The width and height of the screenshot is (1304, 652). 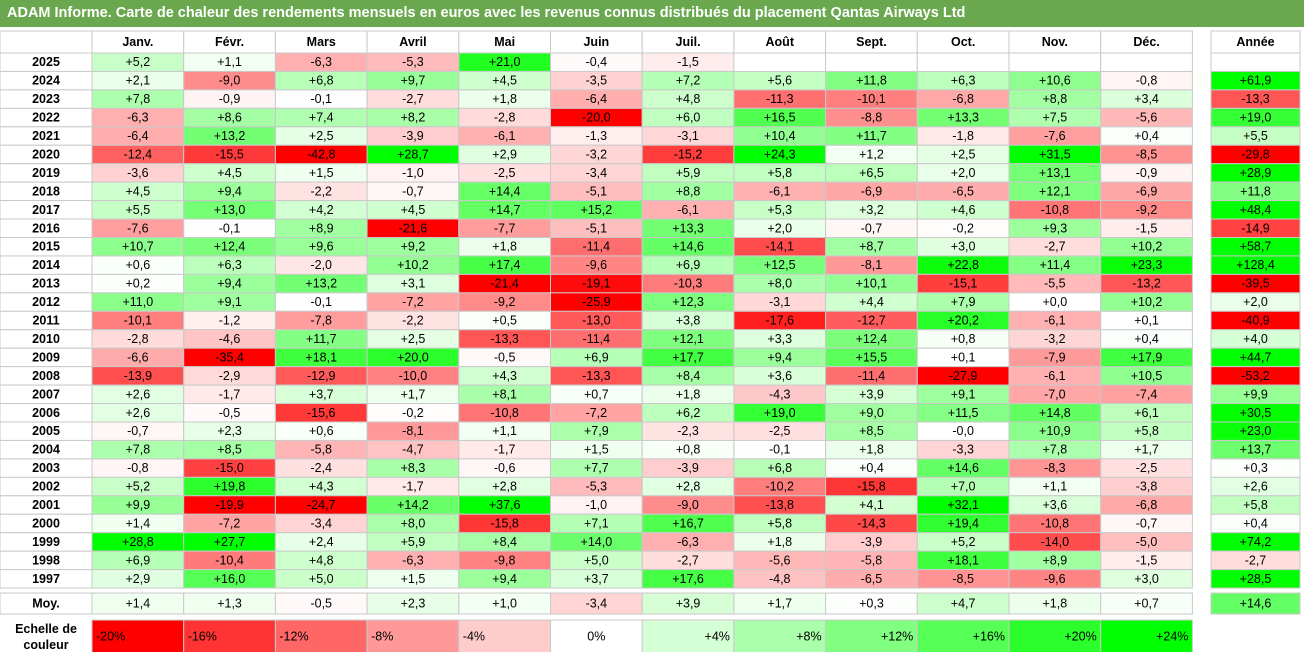 What do you see at coordinates (138, 154) in the screenshot?
I see `cell-value: -12,4` at bounding box center [138, 154].